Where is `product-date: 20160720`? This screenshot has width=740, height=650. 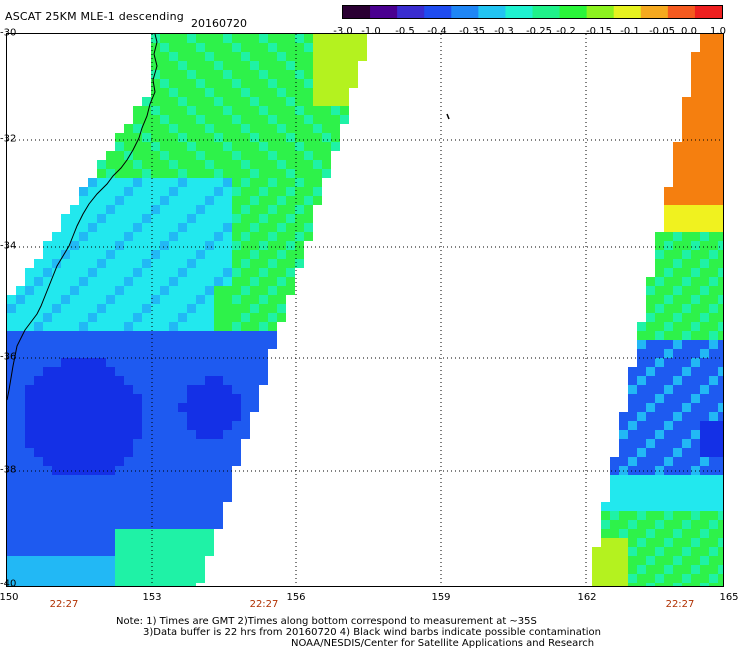 product-date: 20160720 is located at coordinates (219, 23).